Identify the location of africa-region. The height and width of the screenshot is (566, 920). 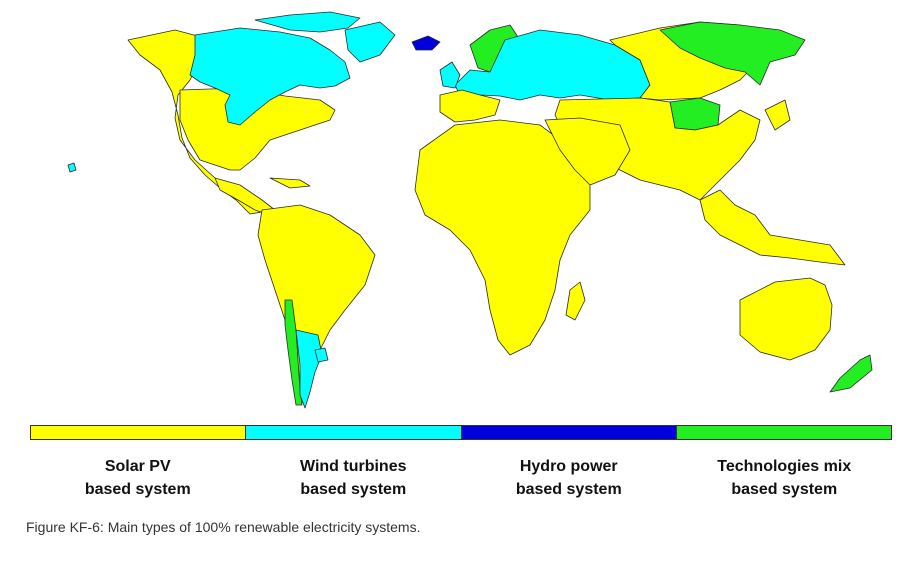
(502, 237).